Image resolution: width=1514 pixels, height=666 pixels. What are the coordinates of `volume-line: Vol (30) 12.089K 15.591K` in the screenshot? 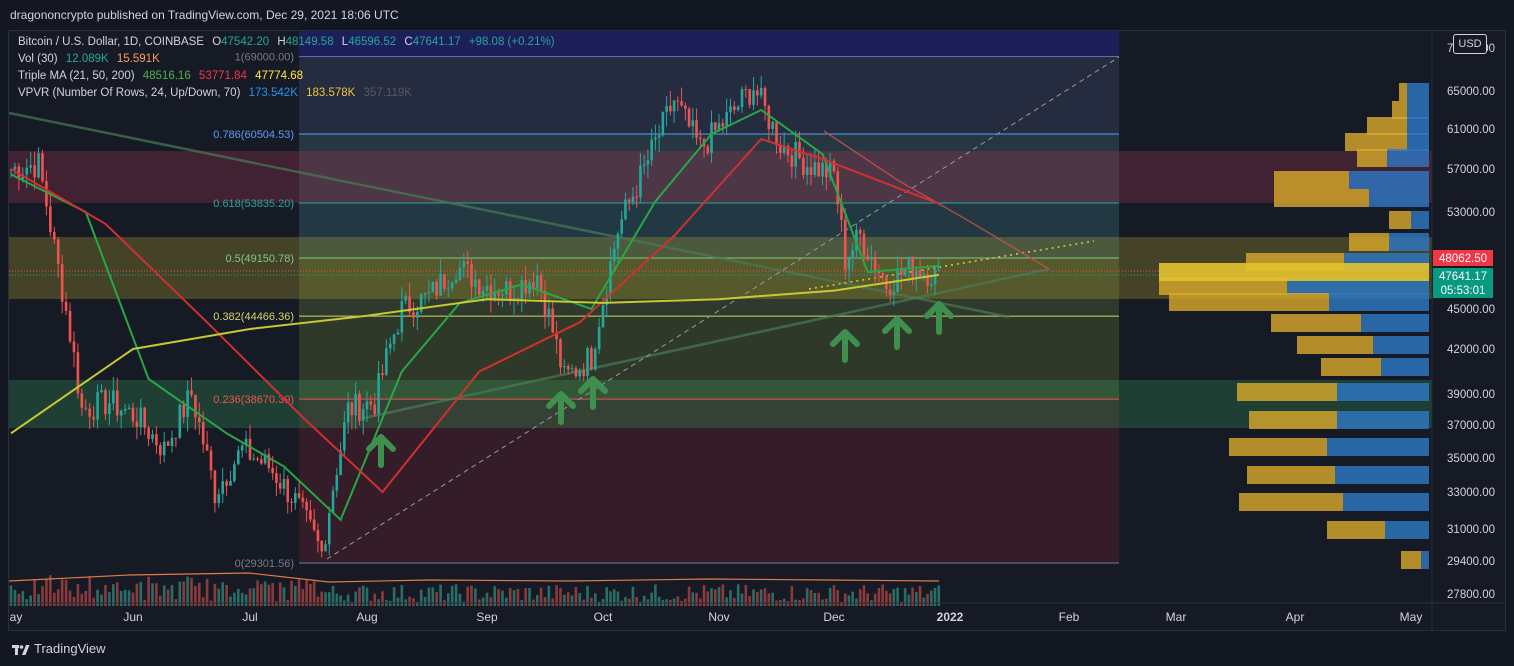 It's located at (289, 59).